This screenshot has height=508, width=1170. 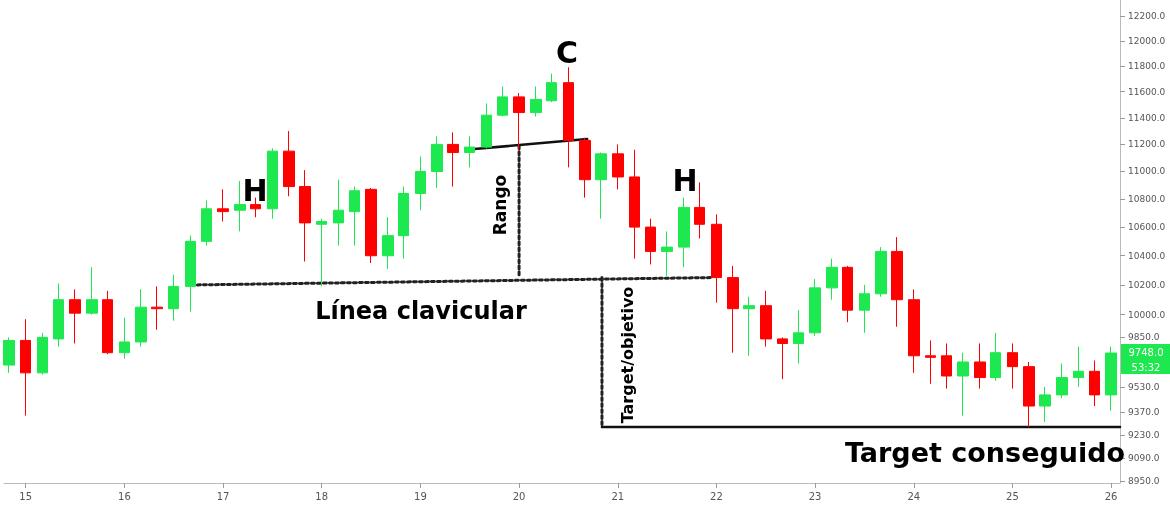 What do you see at coordinates (618, 496) in the screenshot?
I see `x-tick-label: 21` at bounding box center [618, 496].